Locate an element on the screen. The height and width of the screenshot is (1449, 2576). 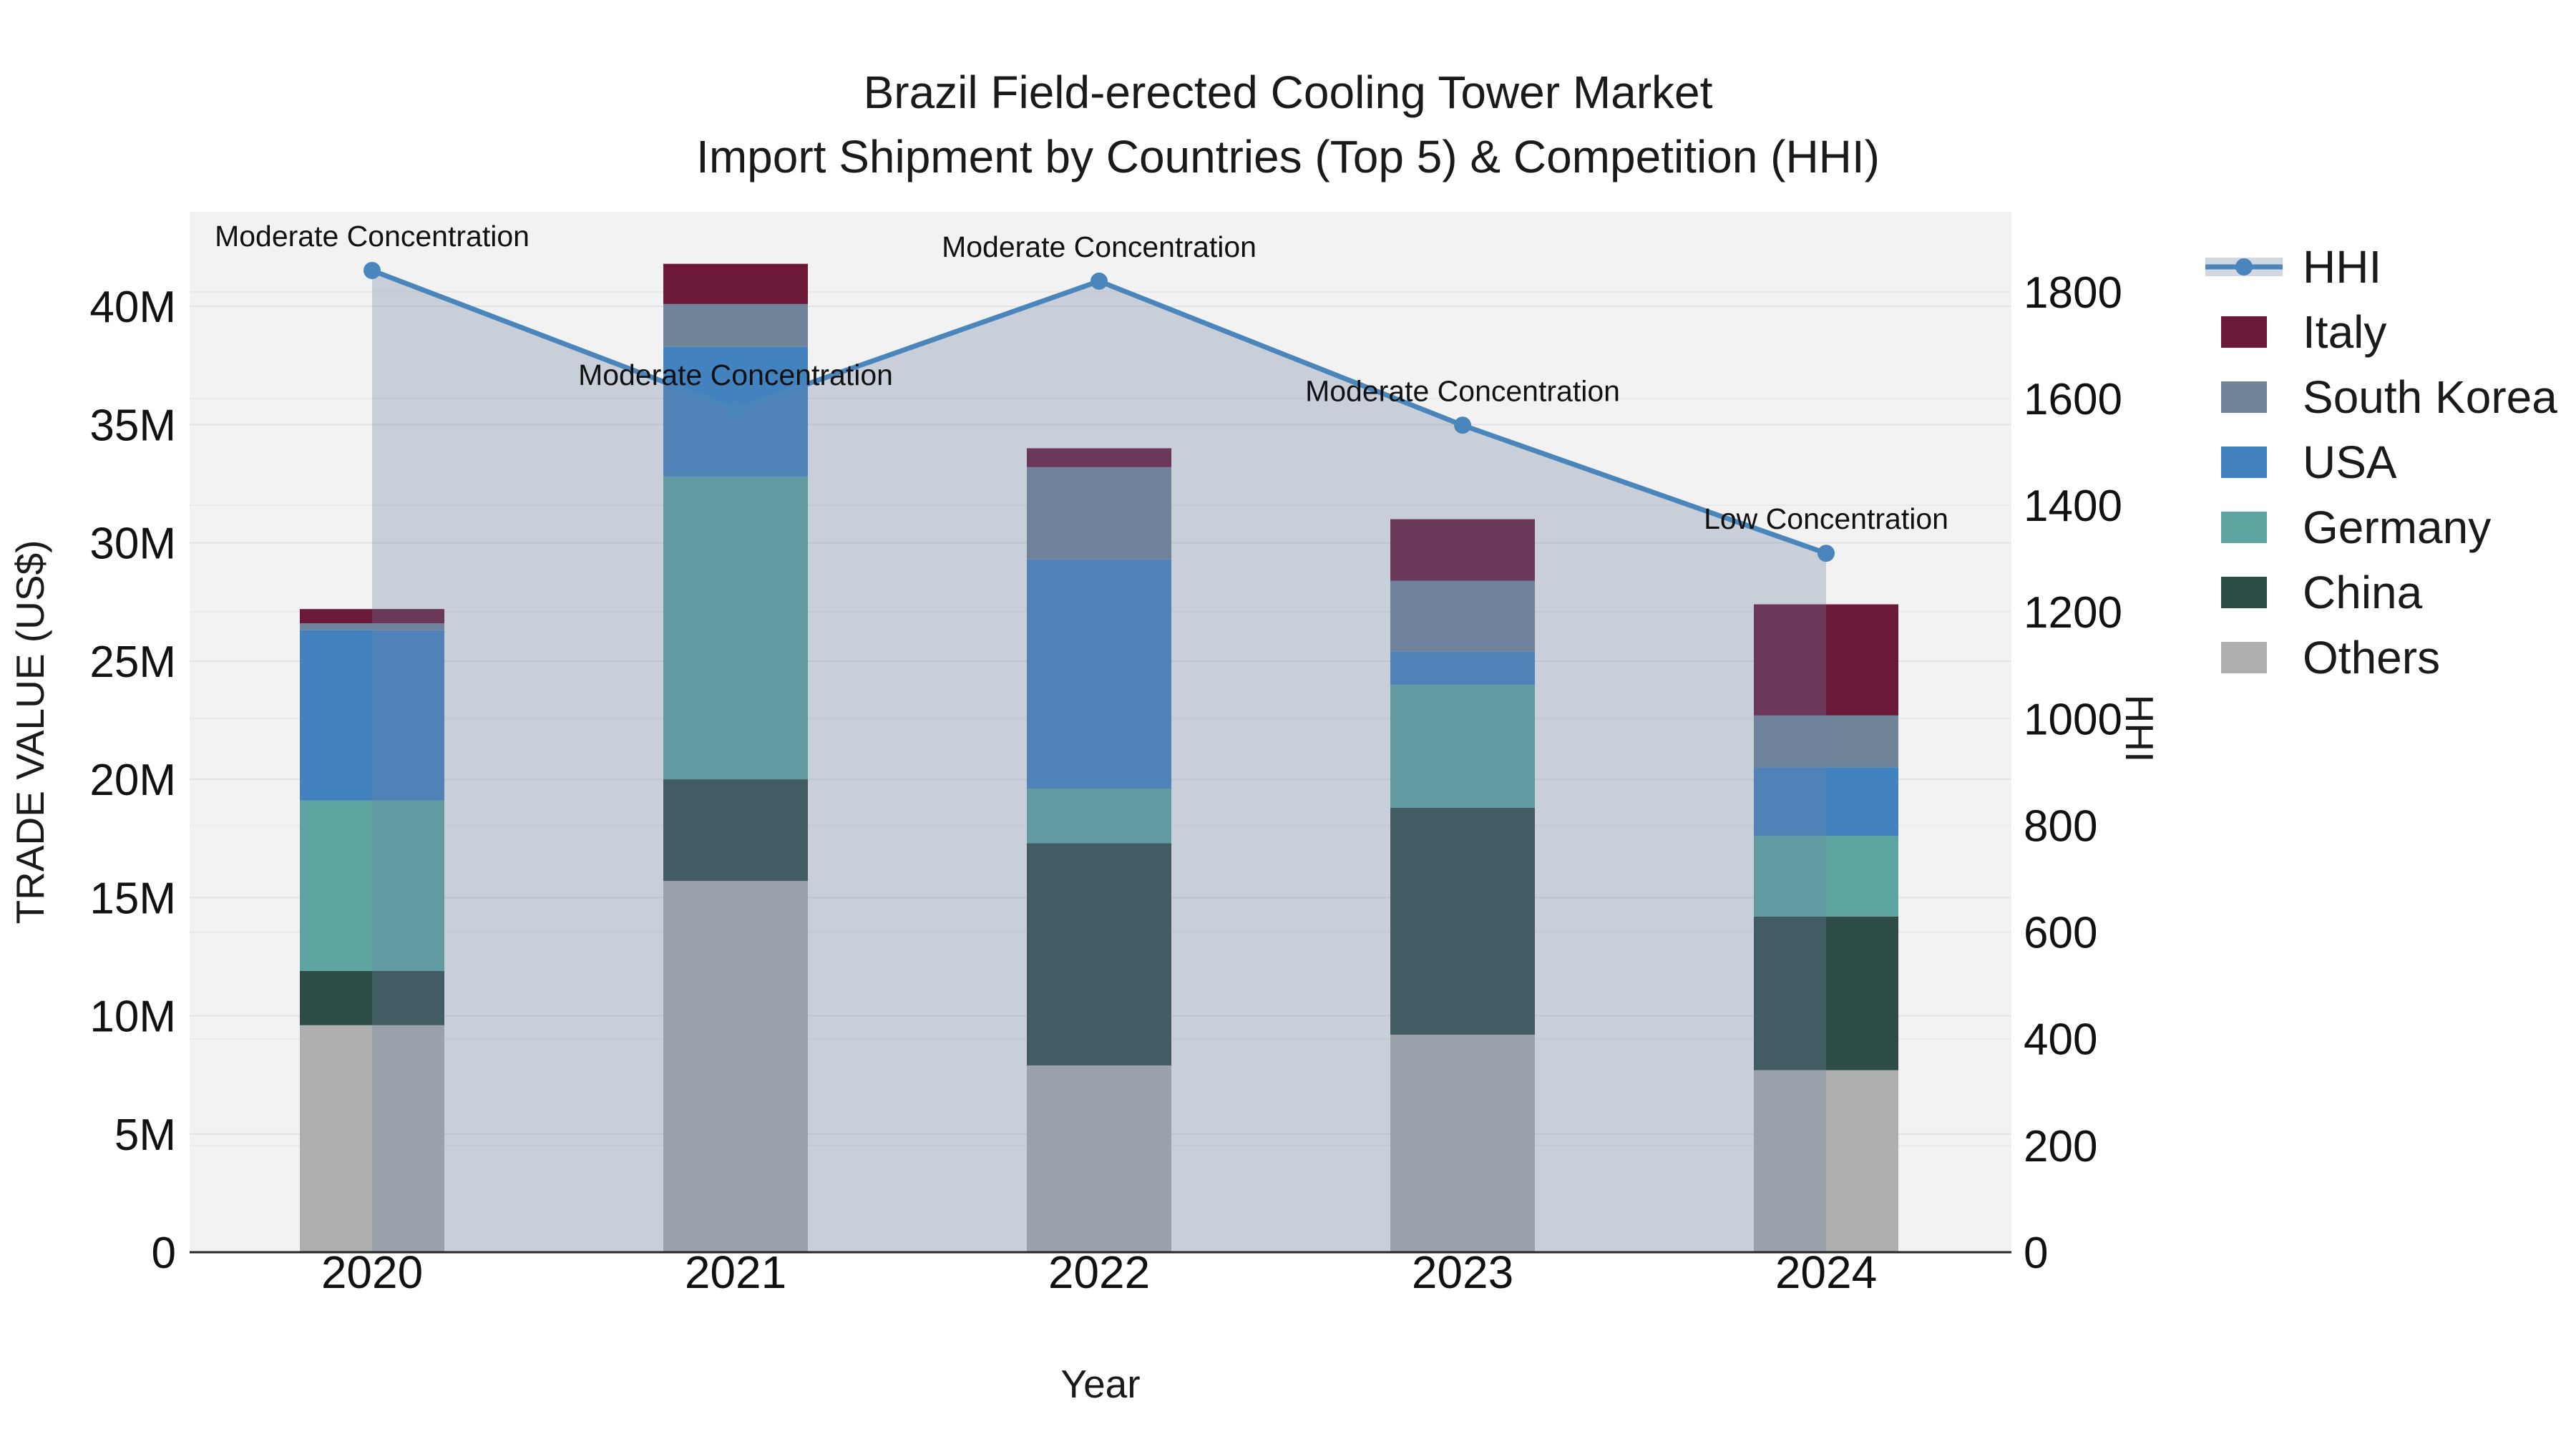
legend-label: Others is located at coordinates (2372, 657).